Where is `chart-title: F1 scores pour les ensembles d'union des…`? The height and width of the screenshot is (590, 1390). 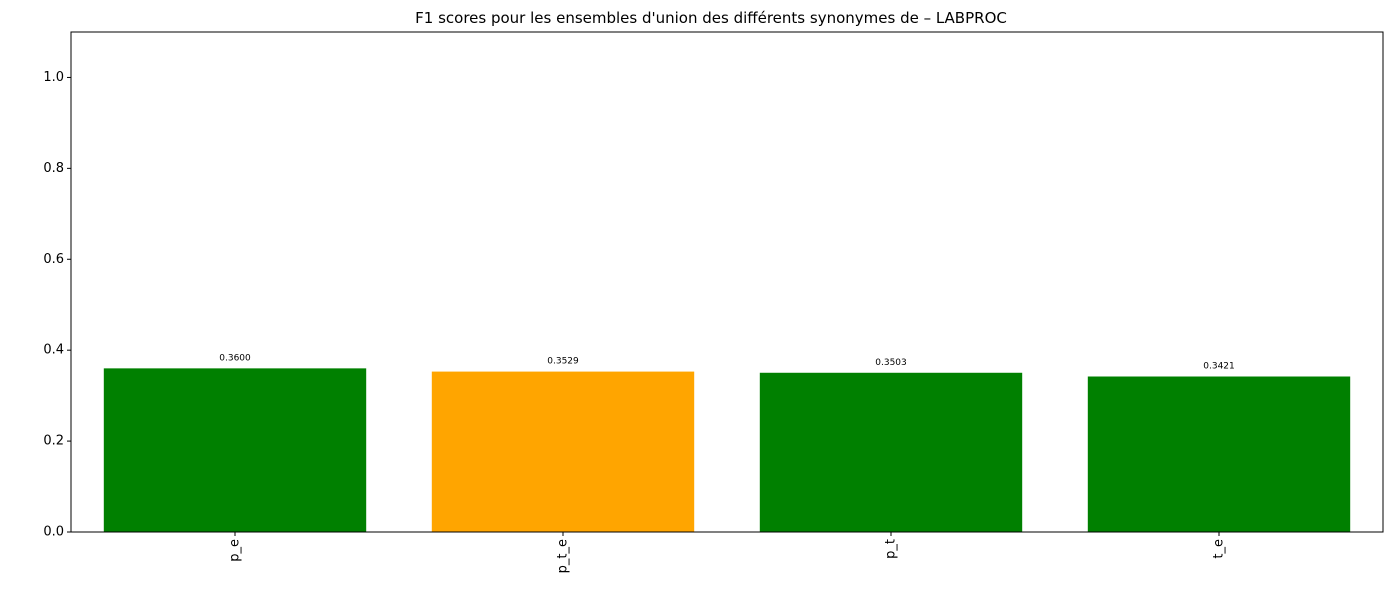
chart-title: F1 scores pour les ensembles d'union des… is located at coordinates (711, 18).